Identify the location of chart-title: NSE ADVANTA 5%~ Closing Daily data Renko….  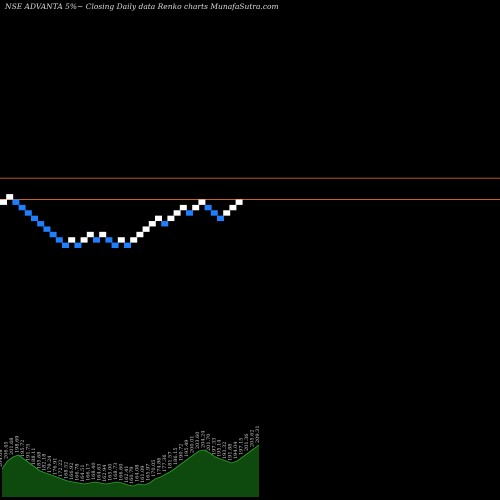
(141, 6).